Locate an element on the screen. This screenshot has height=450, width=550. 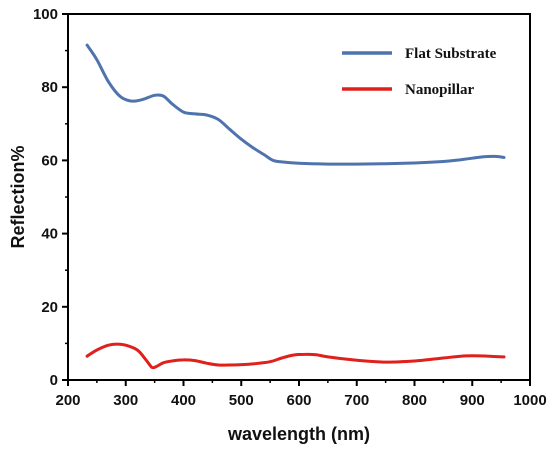
x-tick-label: 300 is located at coordinates (125, 400).